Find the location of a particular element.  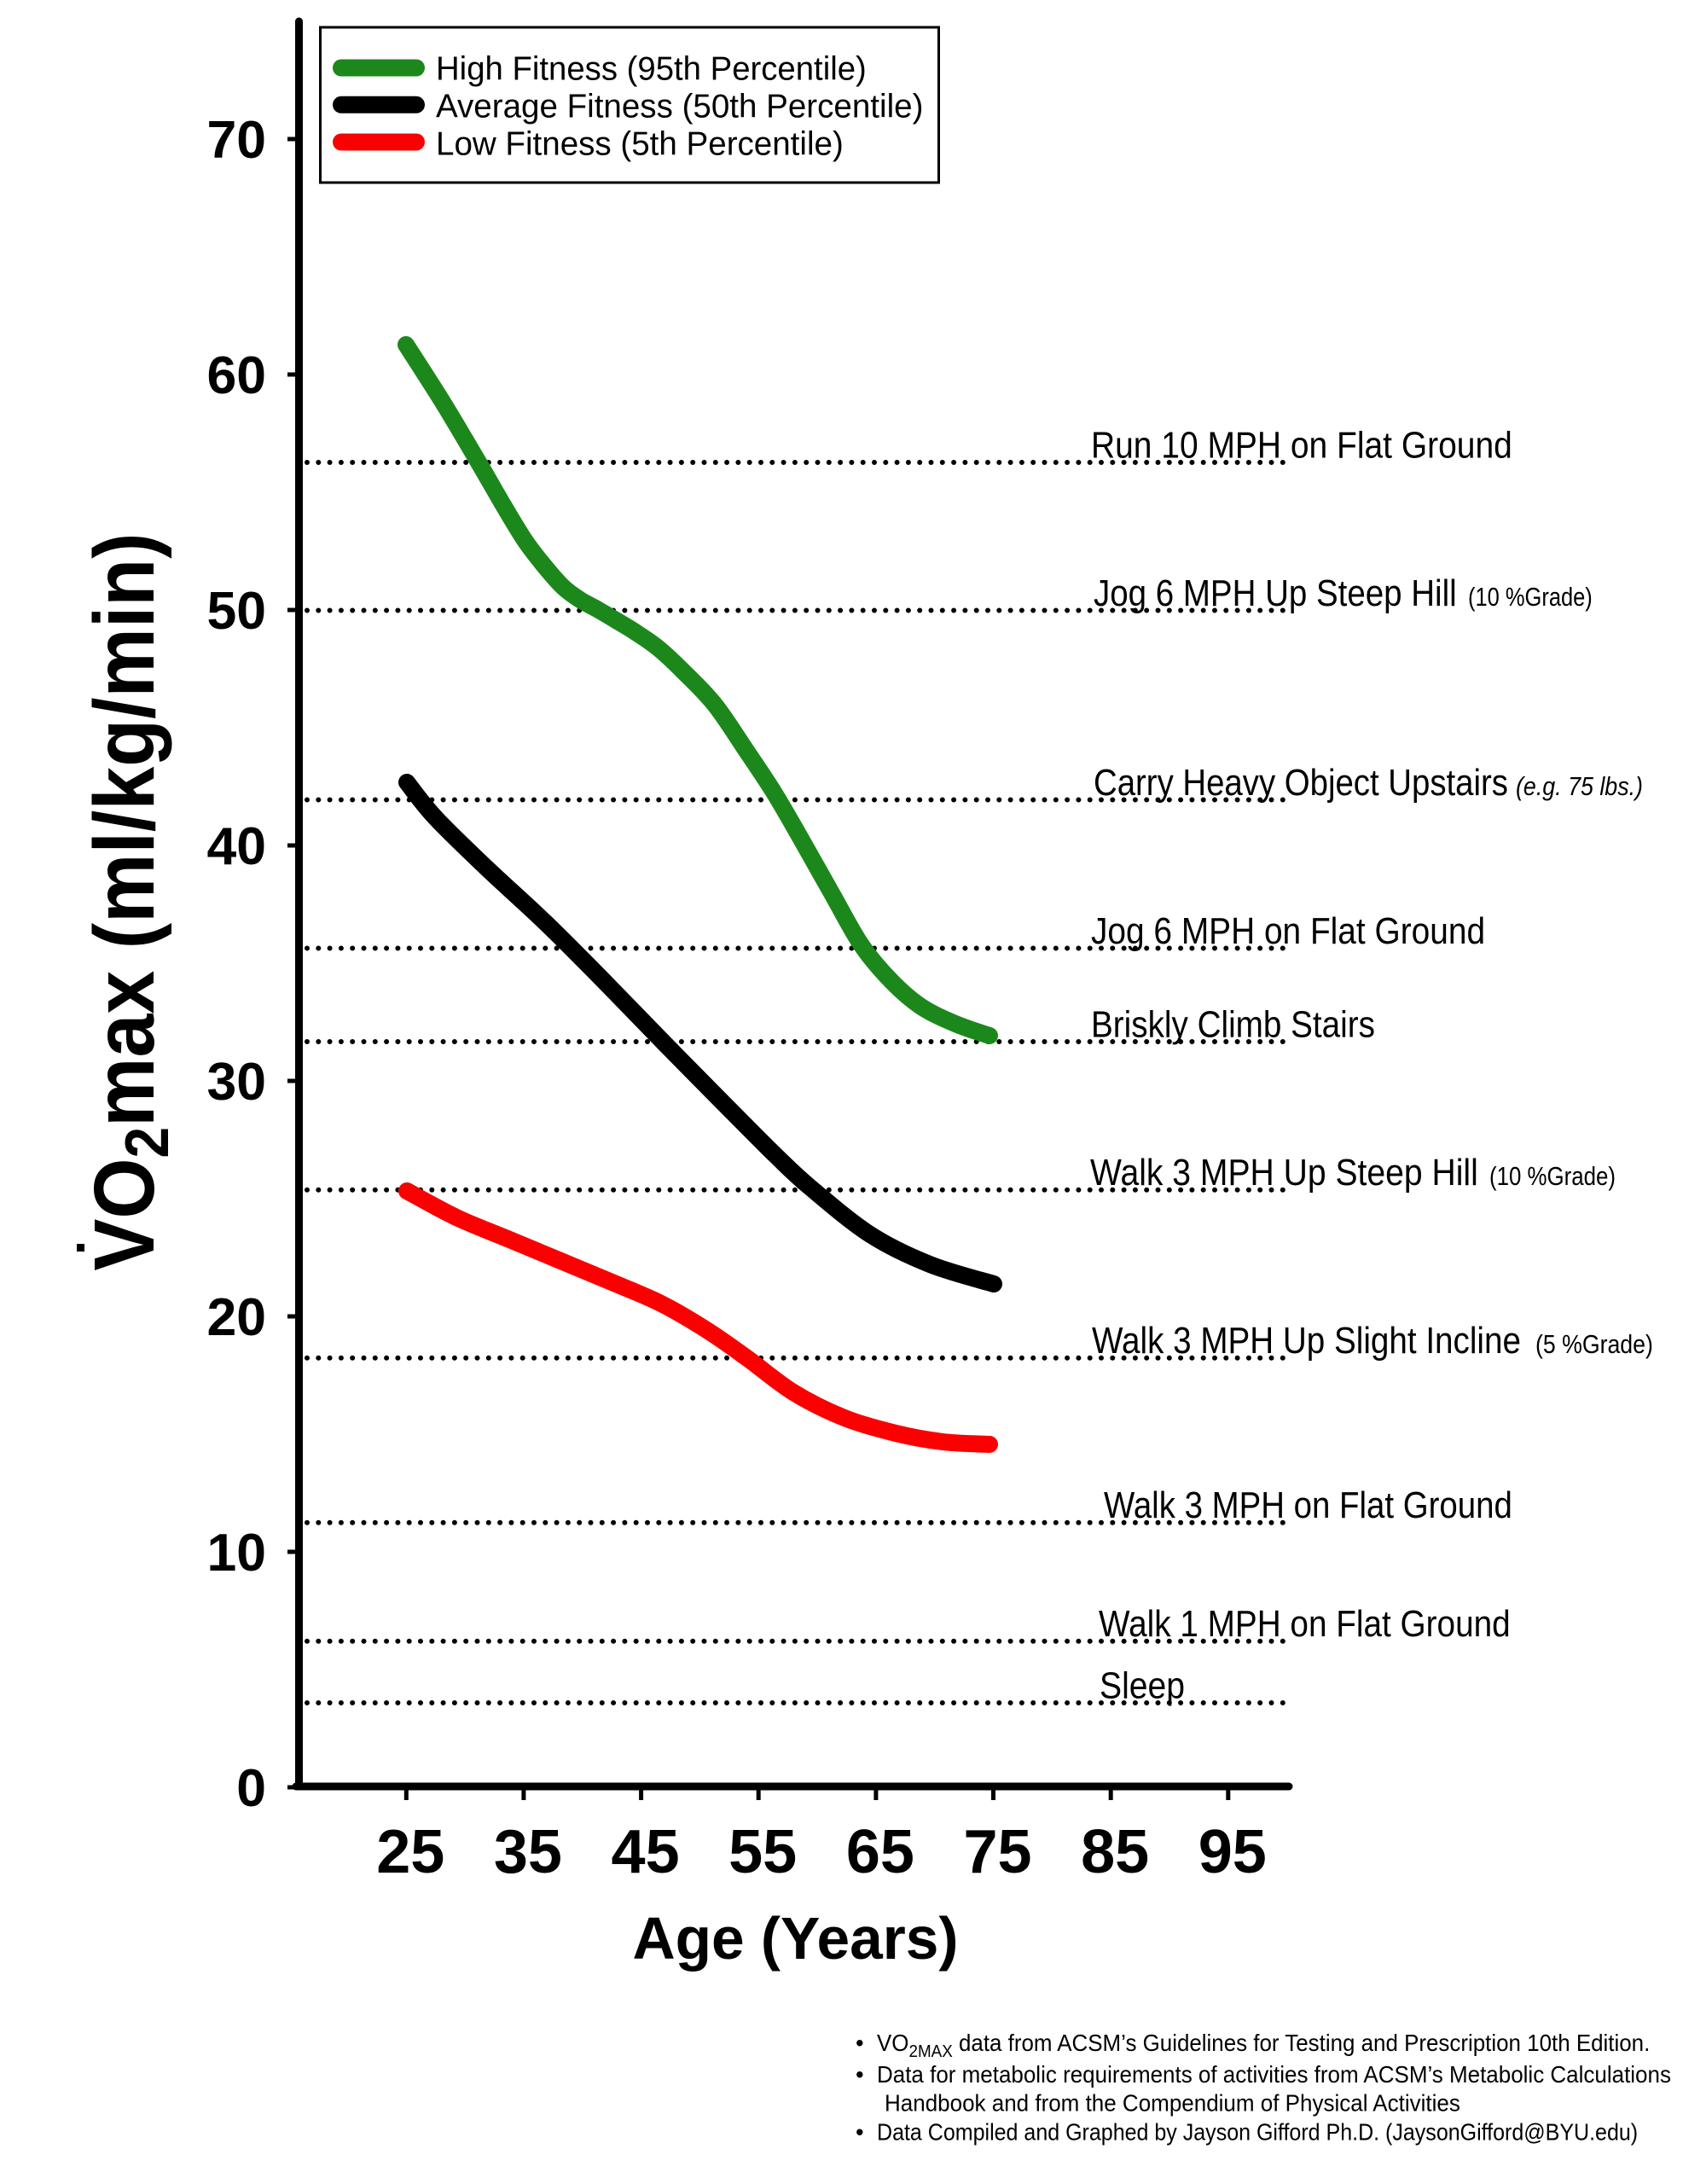

svg-text: 25 is located at coordinates (410, 1852).